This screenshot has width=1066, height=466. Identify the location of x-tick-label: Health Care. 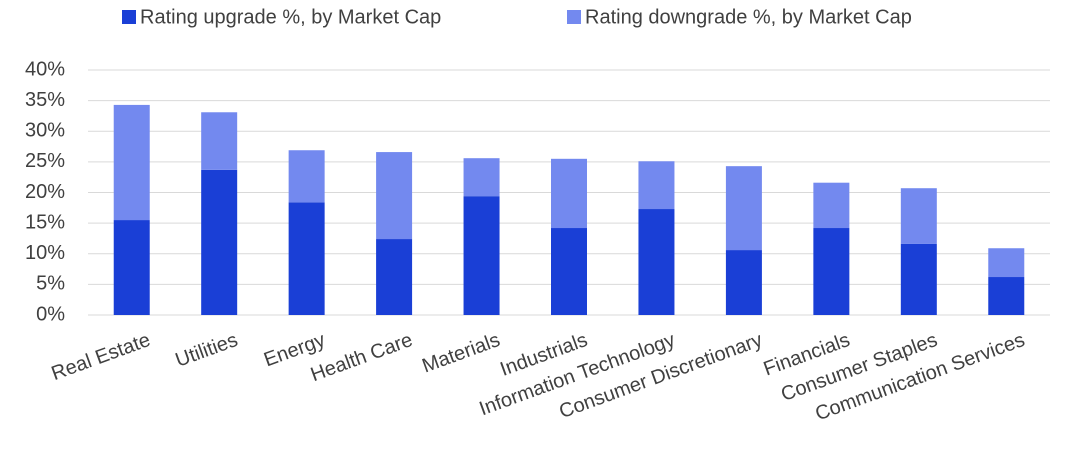
(362, 357).